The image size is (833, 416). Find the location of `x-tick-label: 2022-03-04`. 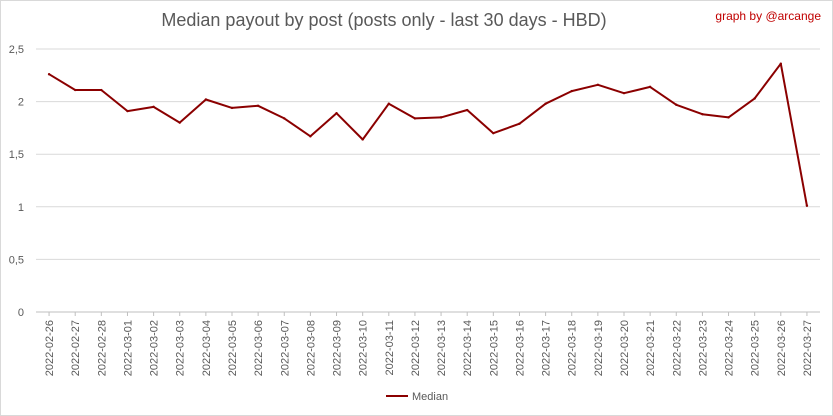

x-tick-label: 2022-03-04 is located at coordinates (207, 348).